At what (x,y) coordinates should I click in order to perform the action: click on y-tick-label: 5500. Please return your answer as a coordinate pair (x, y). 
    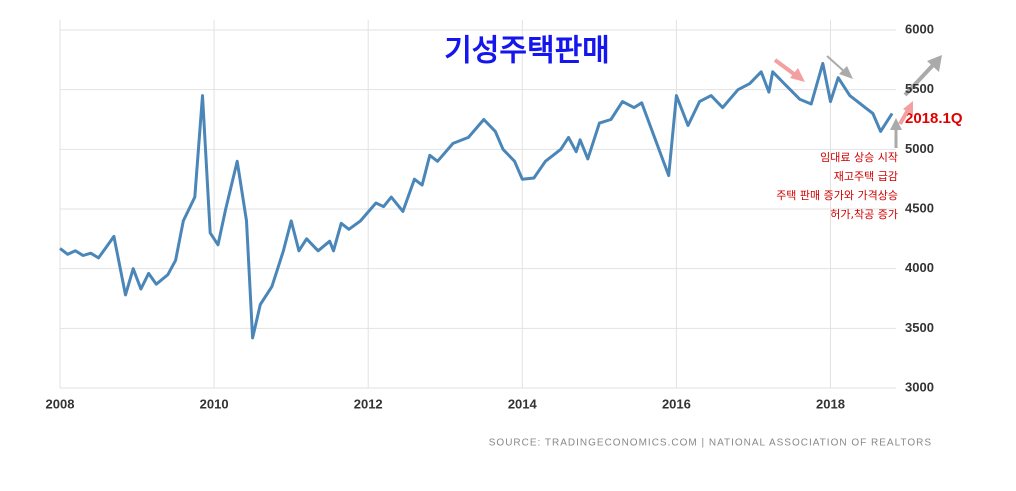
    Looking at the image, I should click on (919, 88).